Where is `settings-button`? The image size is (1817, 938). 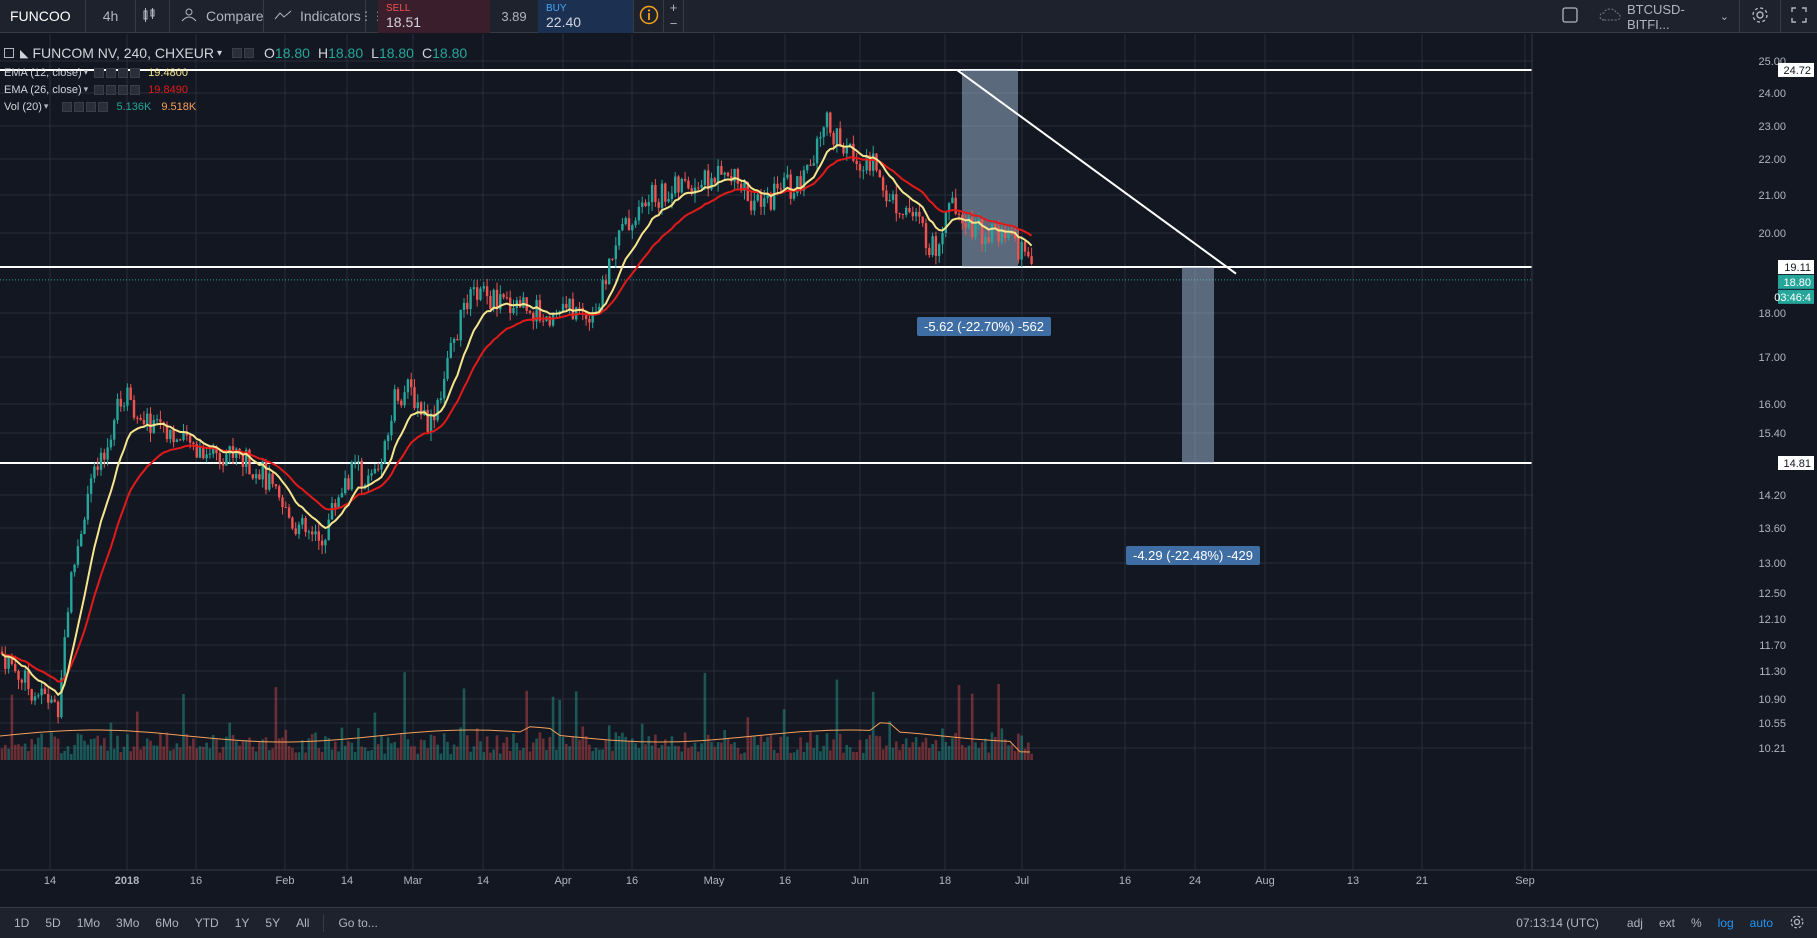 settings-button is located at coordinates (1759, 16).